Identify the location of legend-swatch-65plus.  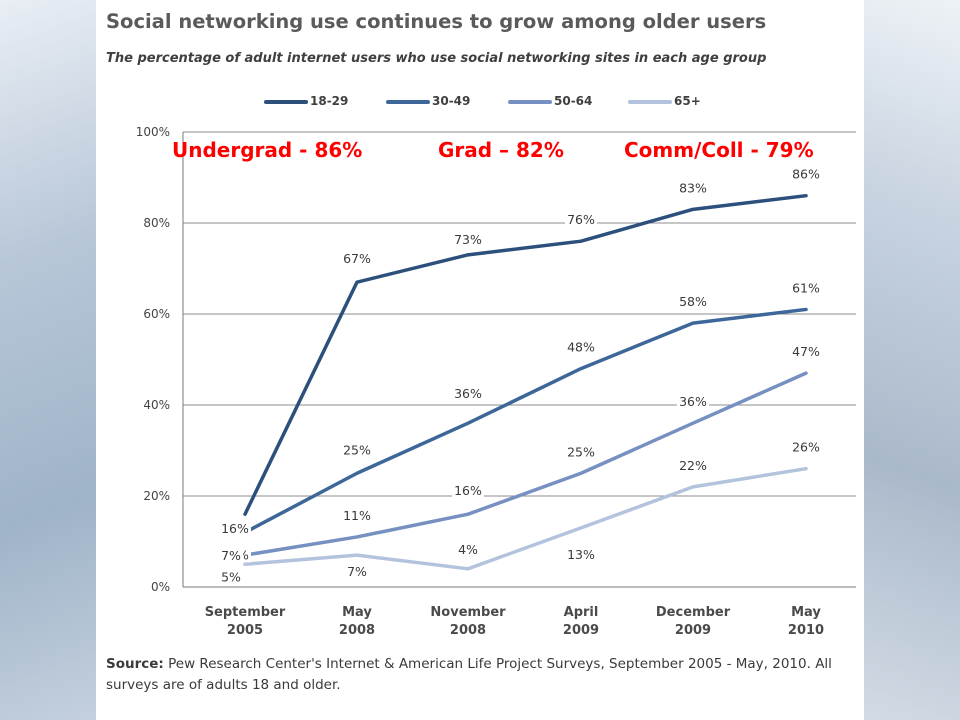
(650, 102).